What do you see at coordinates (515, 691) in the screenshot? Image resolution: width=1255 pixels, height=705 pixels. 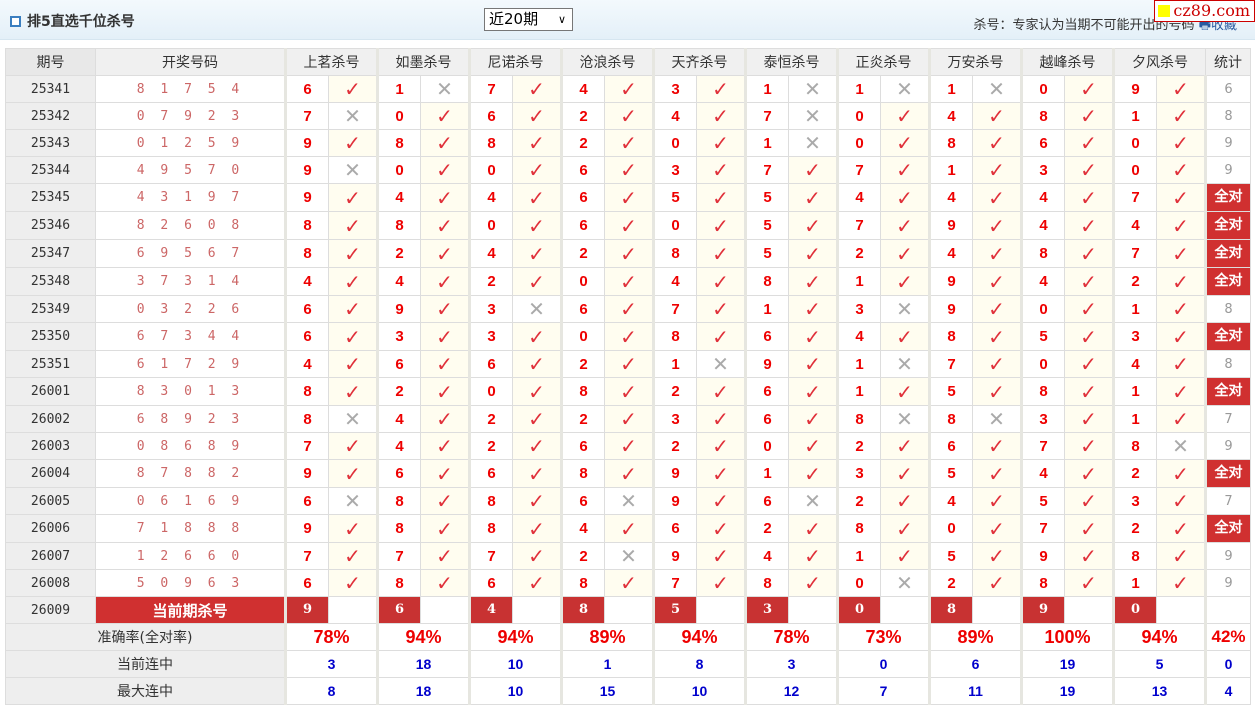 I see `max-streak-value: 10` at bounding box center [515, 691].